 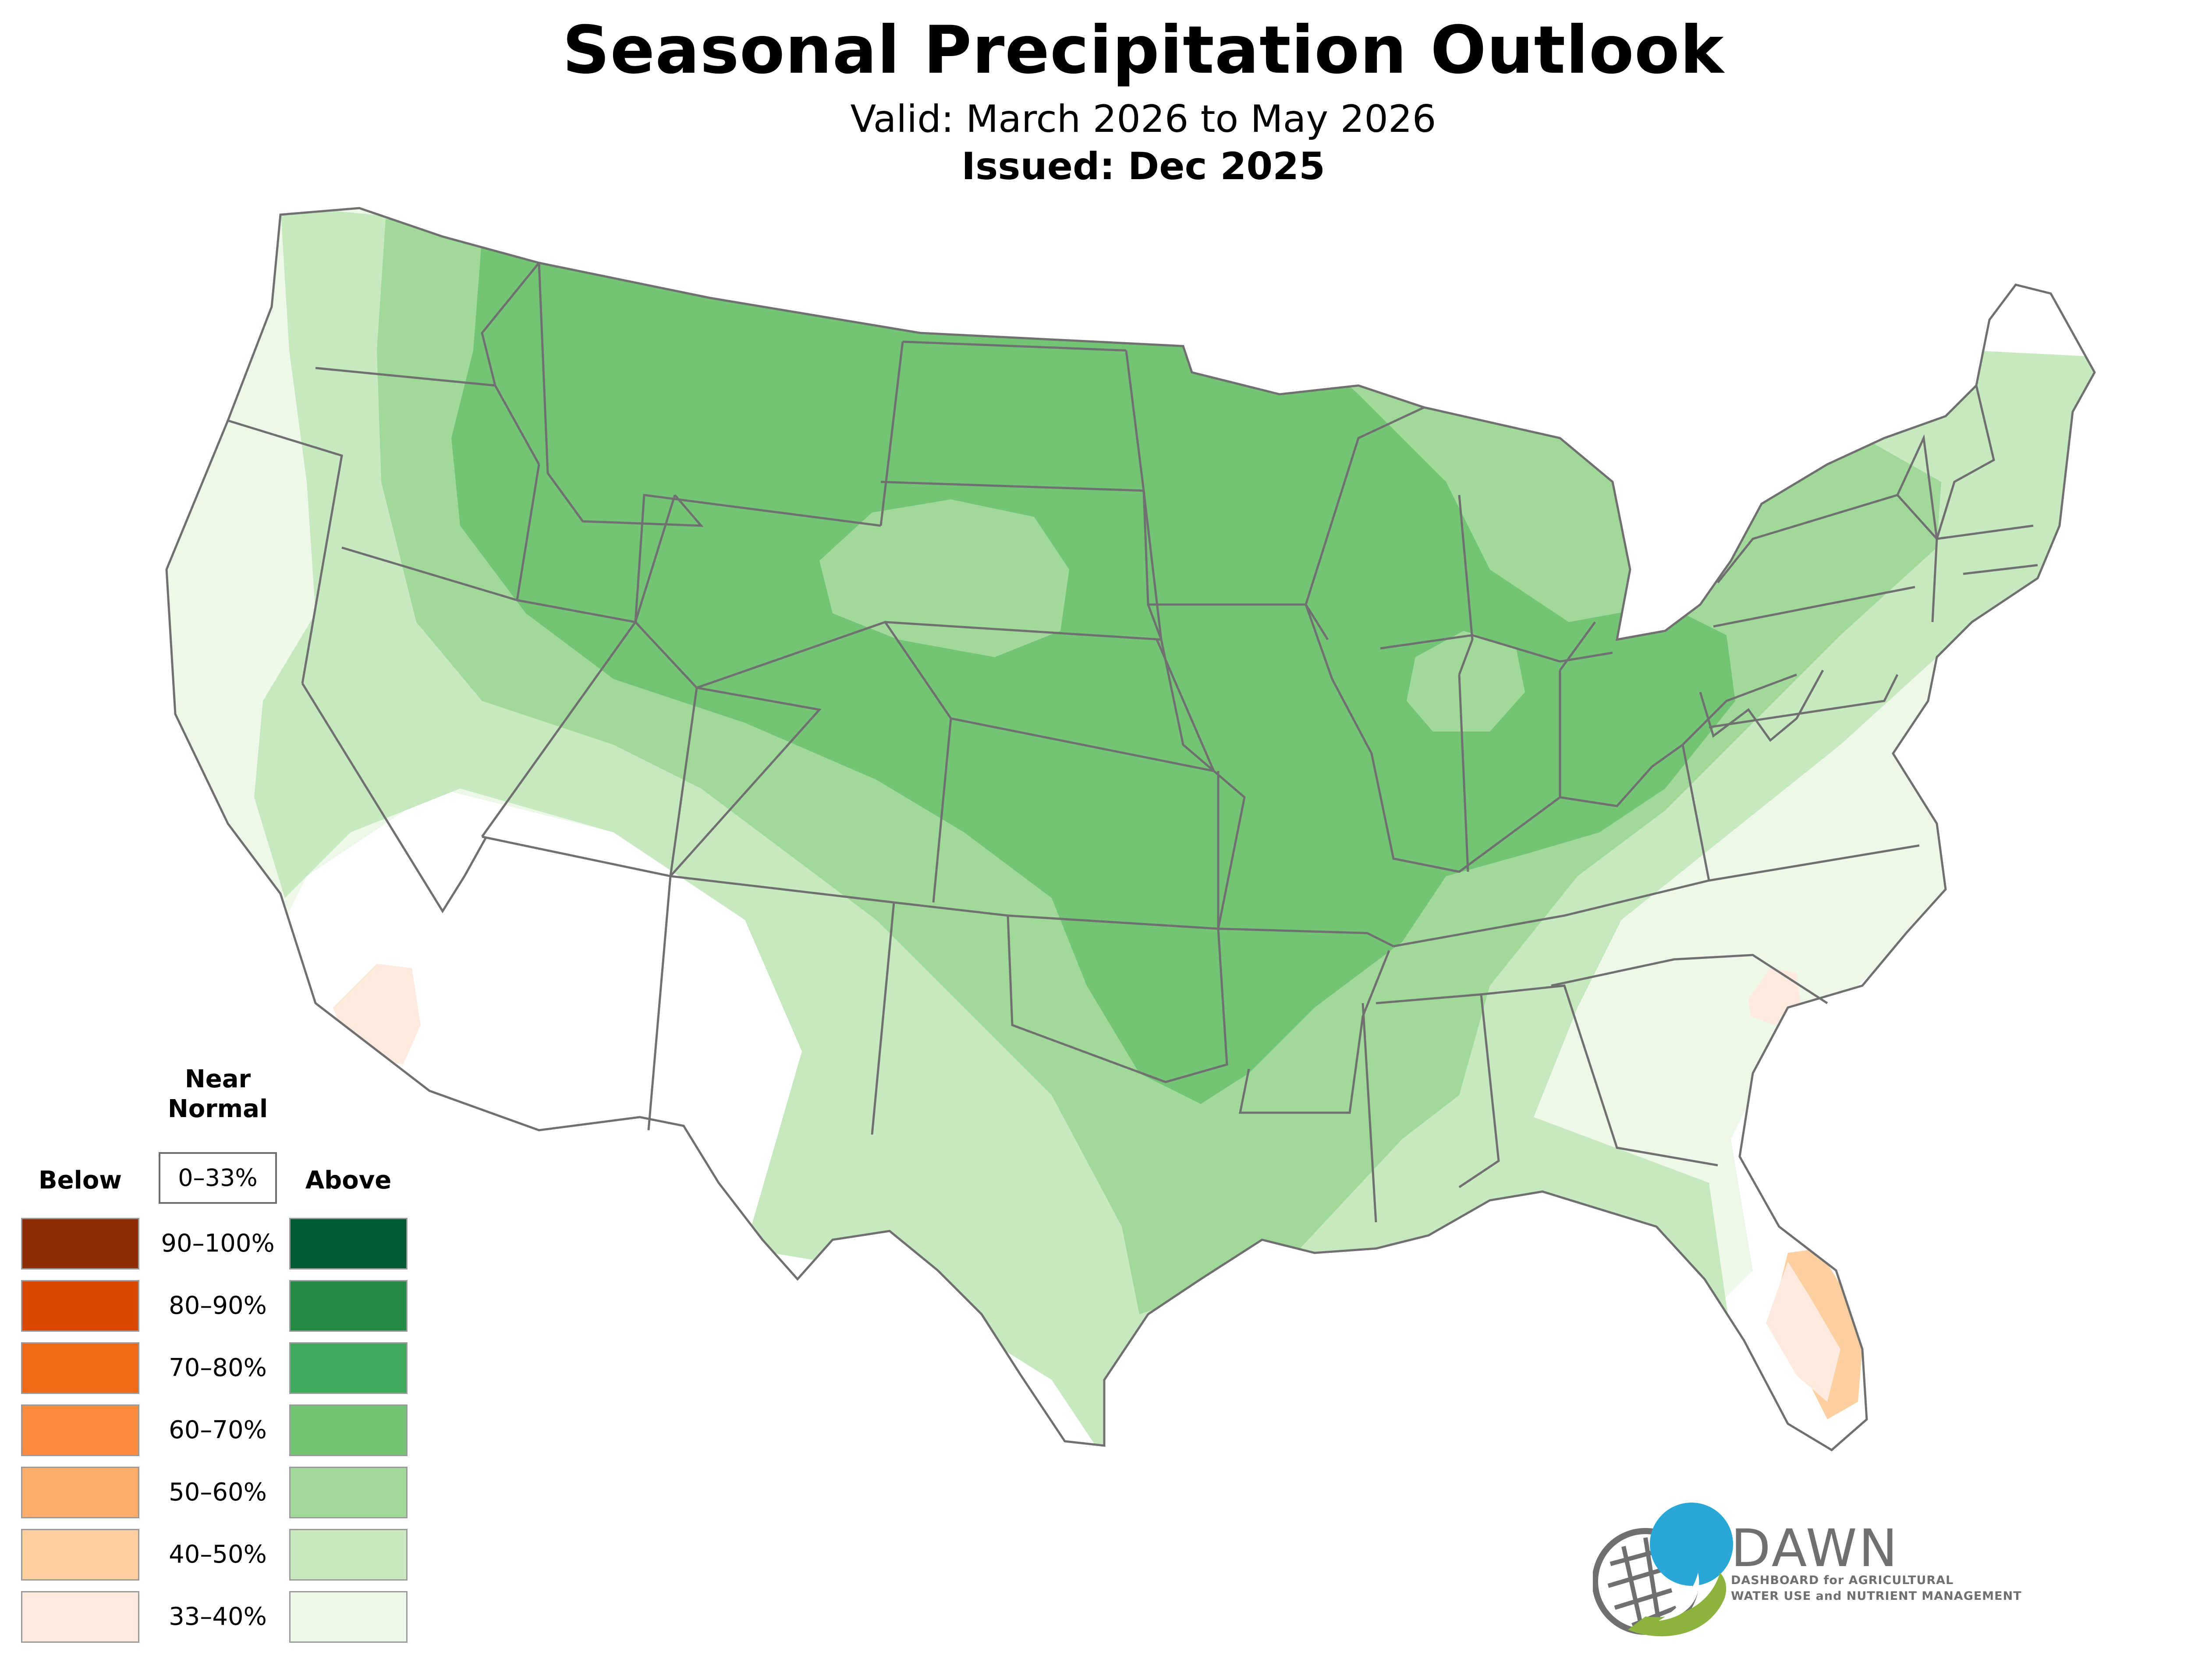 What do you see at coordinates (348, 1180) in the screenshot?
I see `legend-above-heading: Above` at bounding box center [348, 1180].